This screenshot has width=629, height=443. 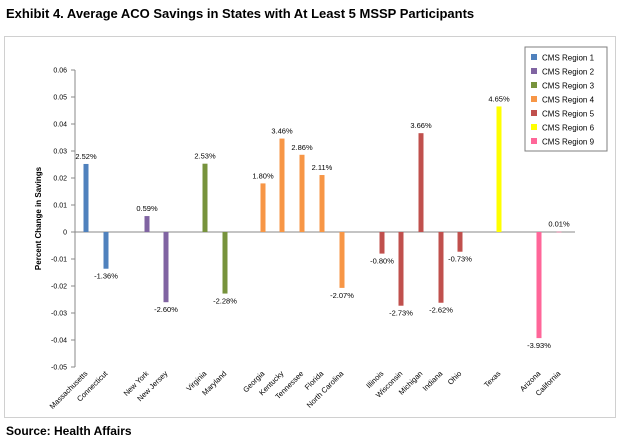 What do you see at coordinates (166, 309) in the screenshot?
I see `data-label: -2.60%` at bounding box center [166, 309].